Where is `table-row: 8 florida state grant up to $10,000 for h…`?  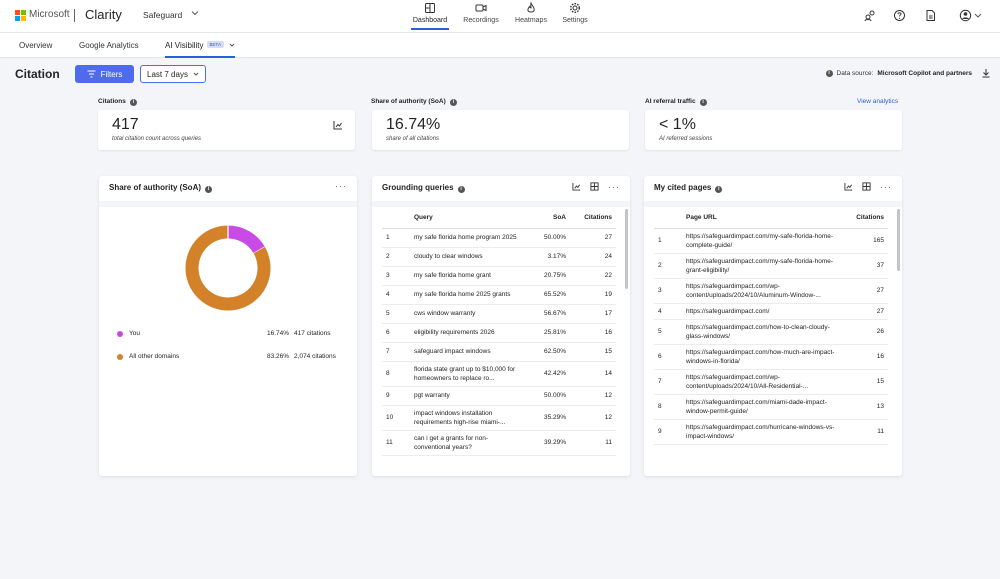 table-row: 8 florida state grant up to $10,000 for h… is located at coordinates (499, 374).